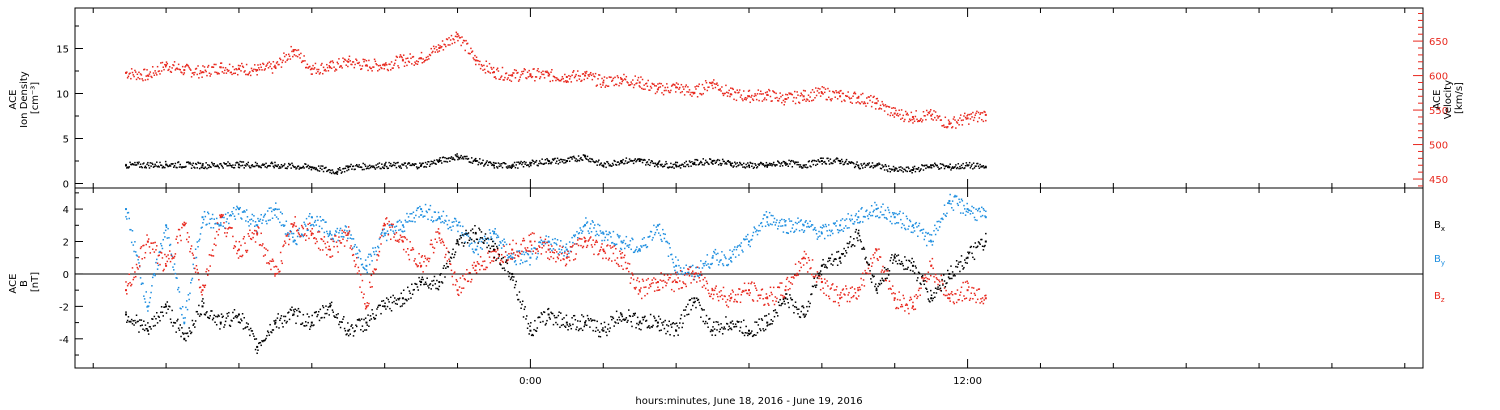 Image resolution: width=1500 pixels, height=410 pixels. What do you see at coordinates (840, 298) in the screenshot?
I see `bz-data-point` at bounding box center [840, 298].